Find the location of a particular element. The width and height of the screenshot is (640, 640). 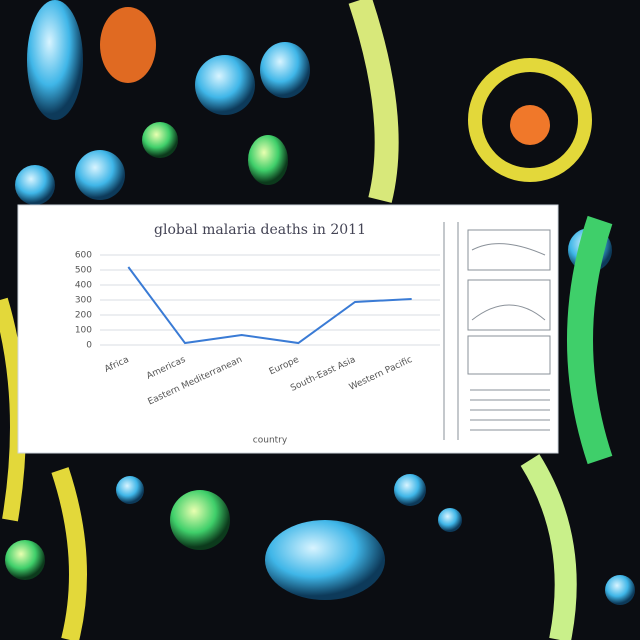

x-axis-label: country is located at coordinates (270, 441).